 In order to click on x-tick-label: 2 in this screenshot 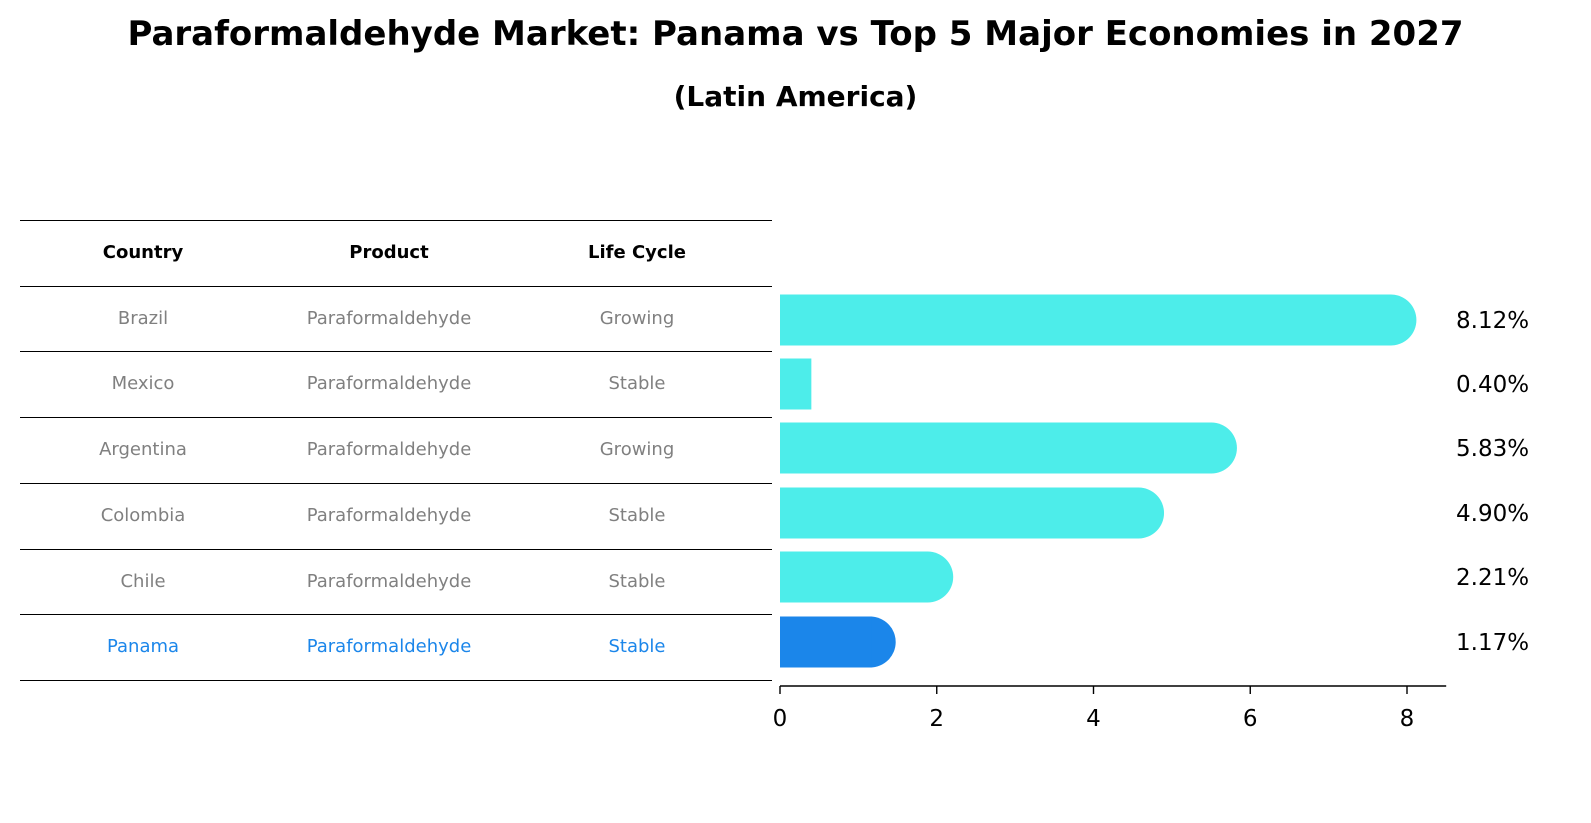, I will do `click(936, 719)`.